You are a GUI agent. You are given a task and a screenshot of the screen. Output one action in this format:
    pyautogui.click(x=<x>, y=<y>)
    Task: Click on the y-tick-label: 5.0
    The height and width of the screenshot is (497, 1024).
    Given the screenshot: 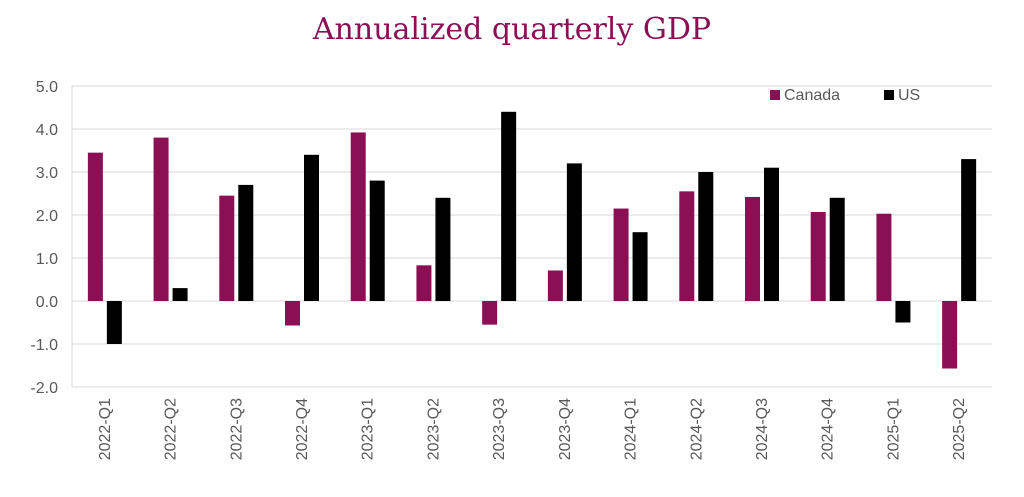 What is the action you would take?
    pyautogui.click(x=47, y=87)
    